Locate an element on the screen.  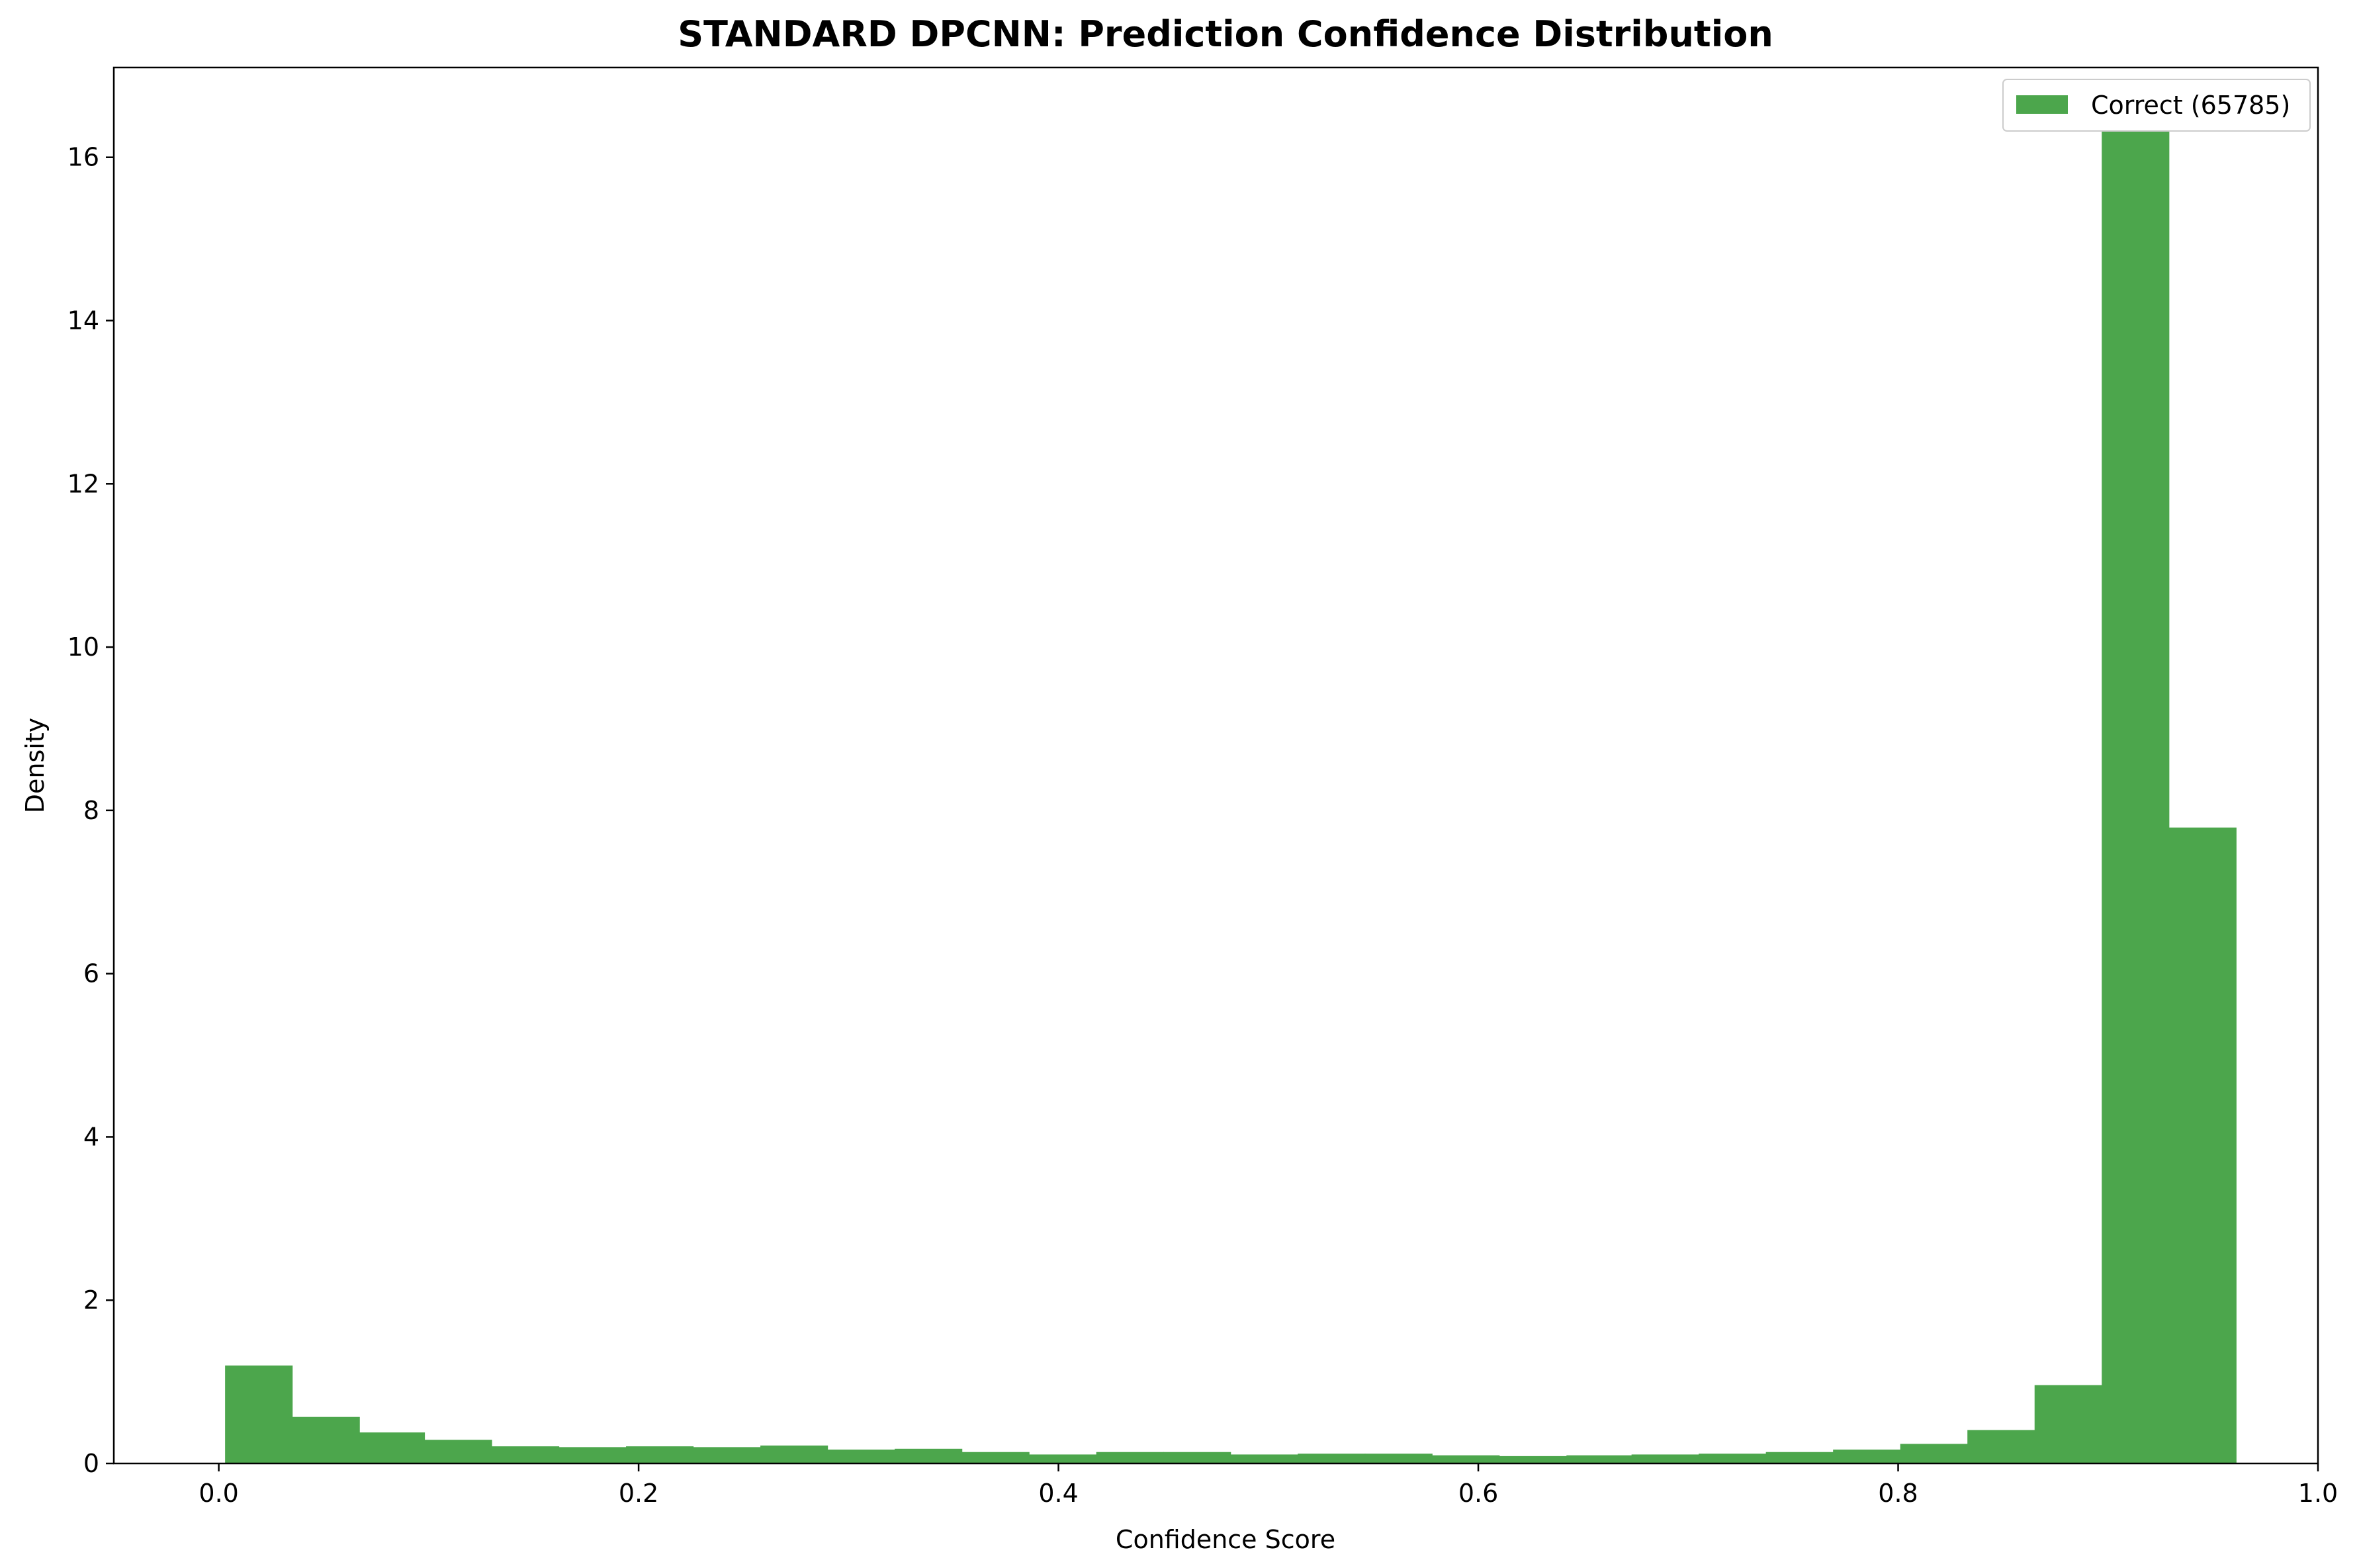
legend: Correct (65785) is located at coordinates (2156, 106).